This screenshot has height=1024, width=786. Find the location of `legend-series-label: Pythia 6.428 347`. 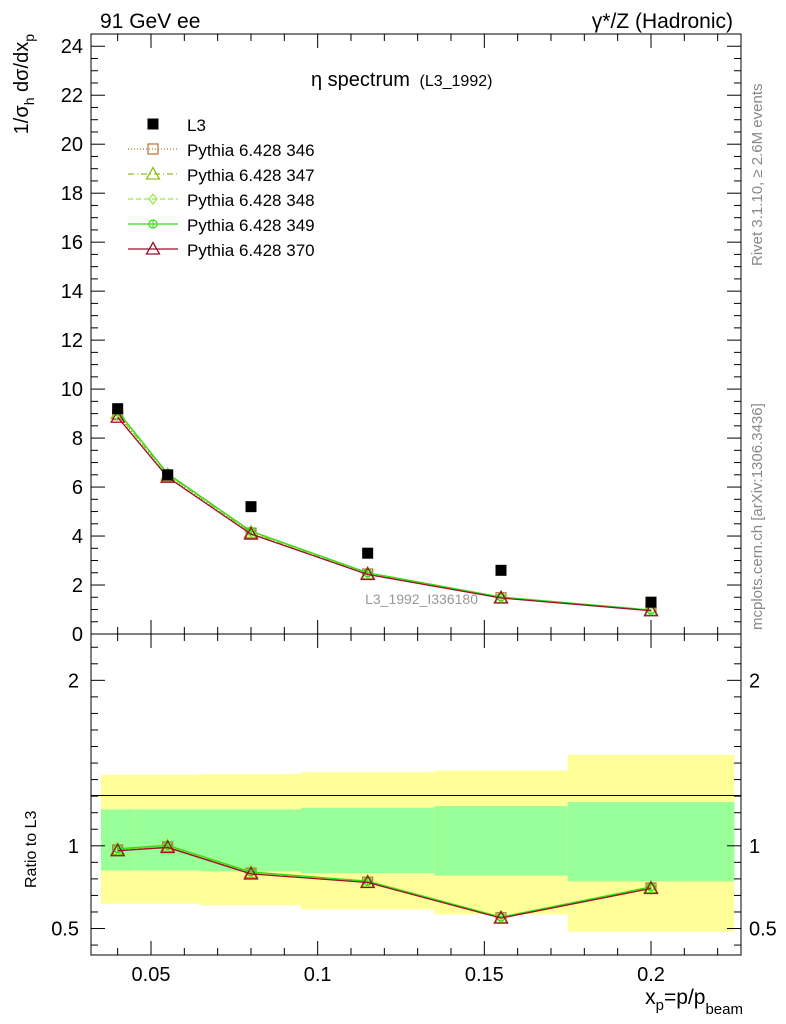

legend-series-label: Pythia 6.428 347 is located at coordinates (251, 175).